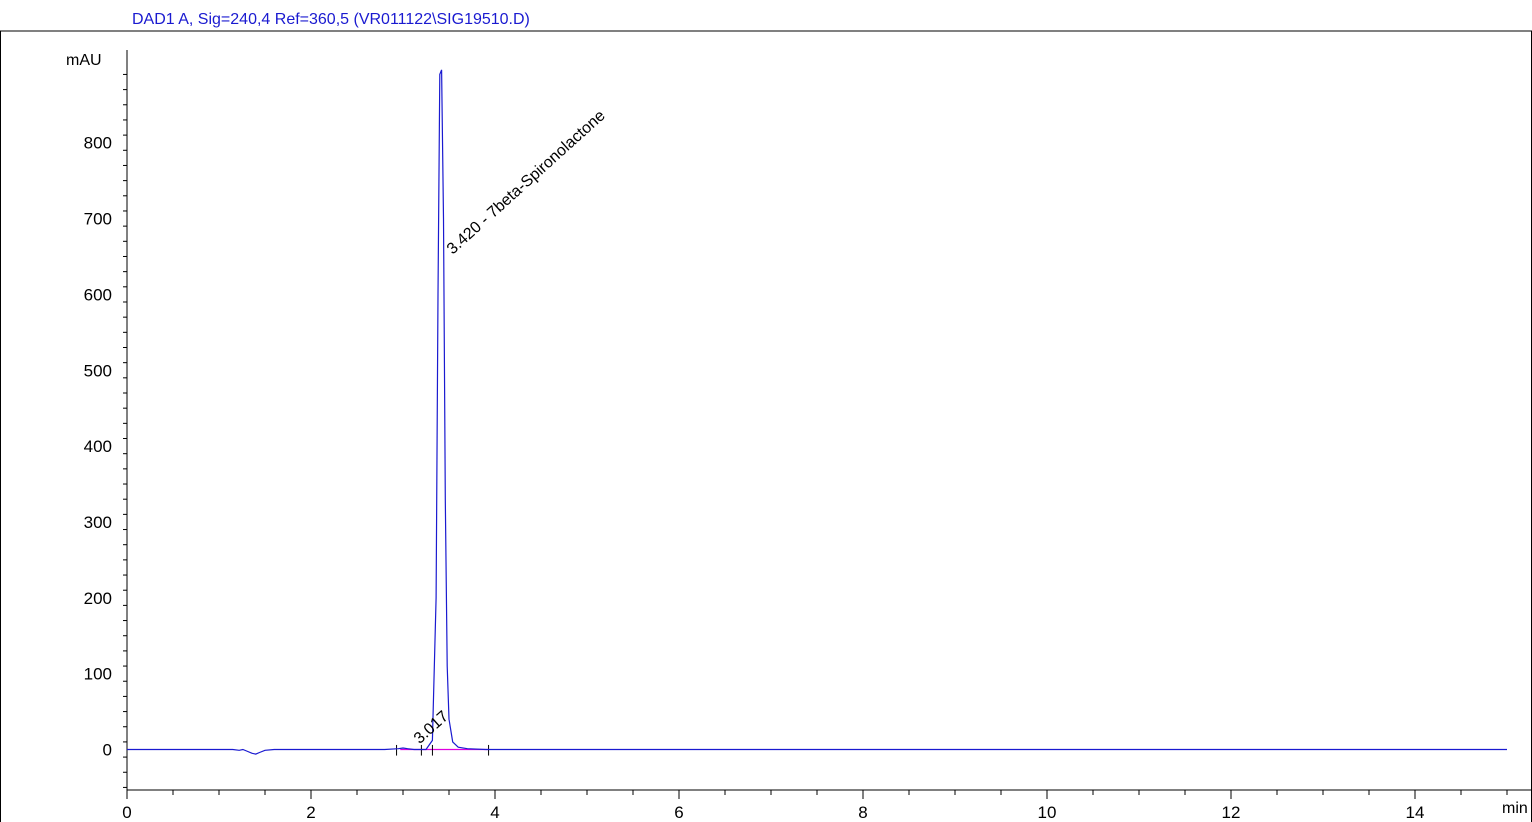 The image size is (1532, 822). What do you see at coordinates (526, 182) in the screenshot?
I see `peak-label-main: 3.420 - 7beta-Spironolactone` at bounding box center [526, 182].